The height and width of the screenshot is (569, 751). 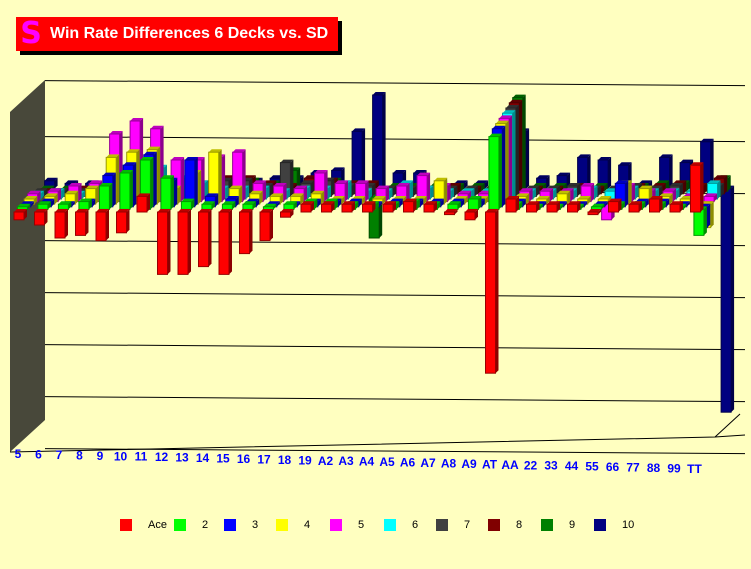 I want to click on x-tick-label: 16, so click(x=244, y=459).